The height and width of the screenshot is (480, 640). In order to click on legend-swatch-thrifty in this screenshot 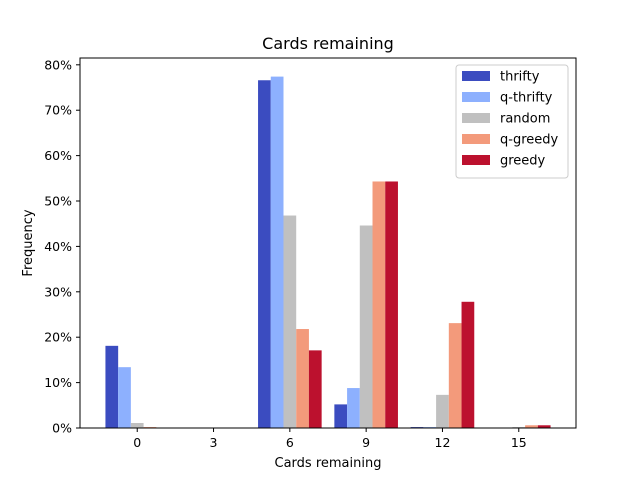, I will do `click(476, 76)`.